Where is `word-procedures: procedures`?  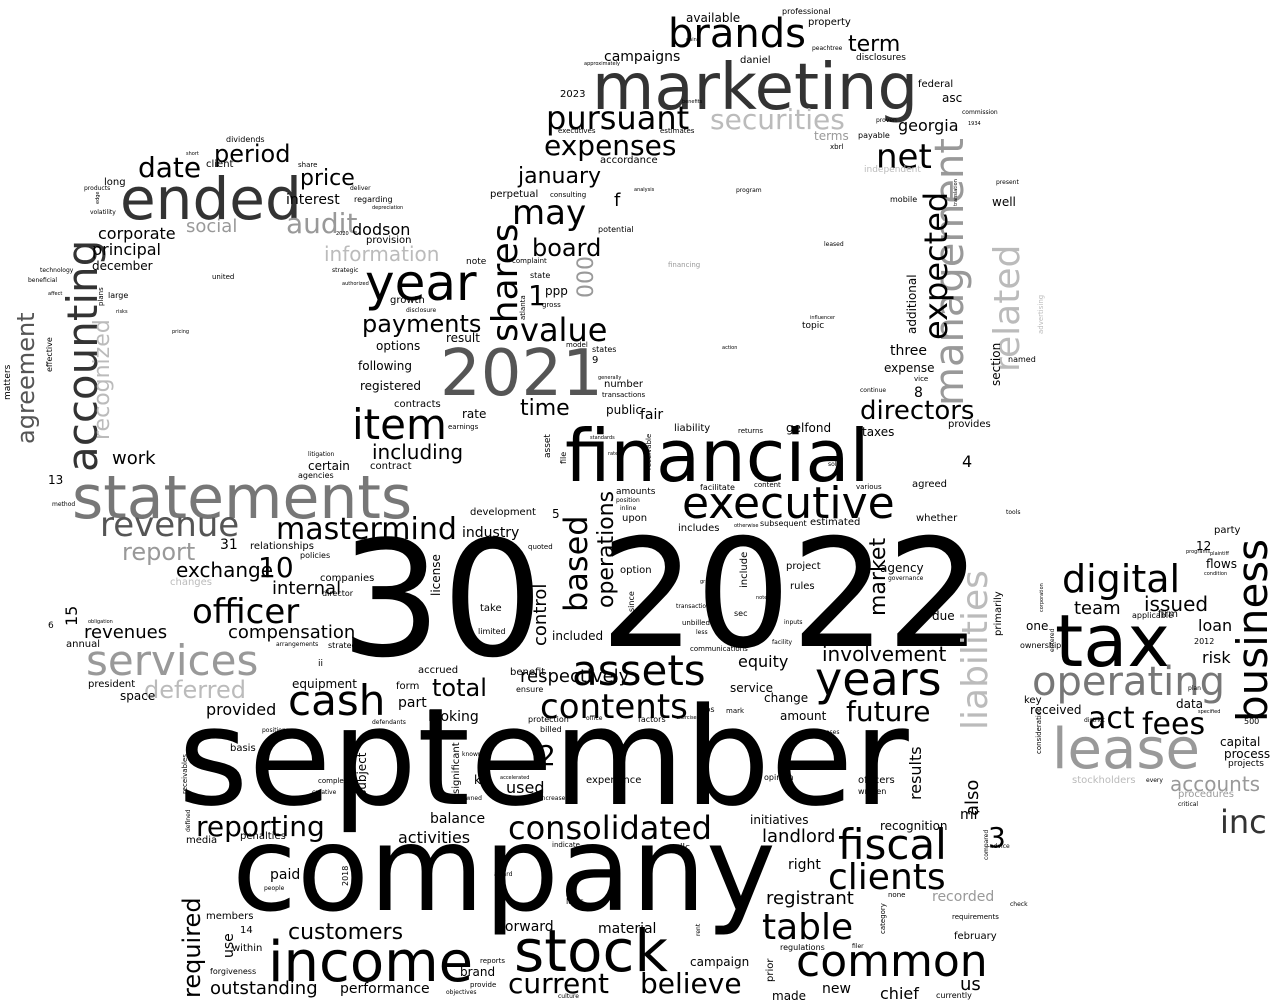 word-procedures: procedures is located at coordinates (1206, 794).